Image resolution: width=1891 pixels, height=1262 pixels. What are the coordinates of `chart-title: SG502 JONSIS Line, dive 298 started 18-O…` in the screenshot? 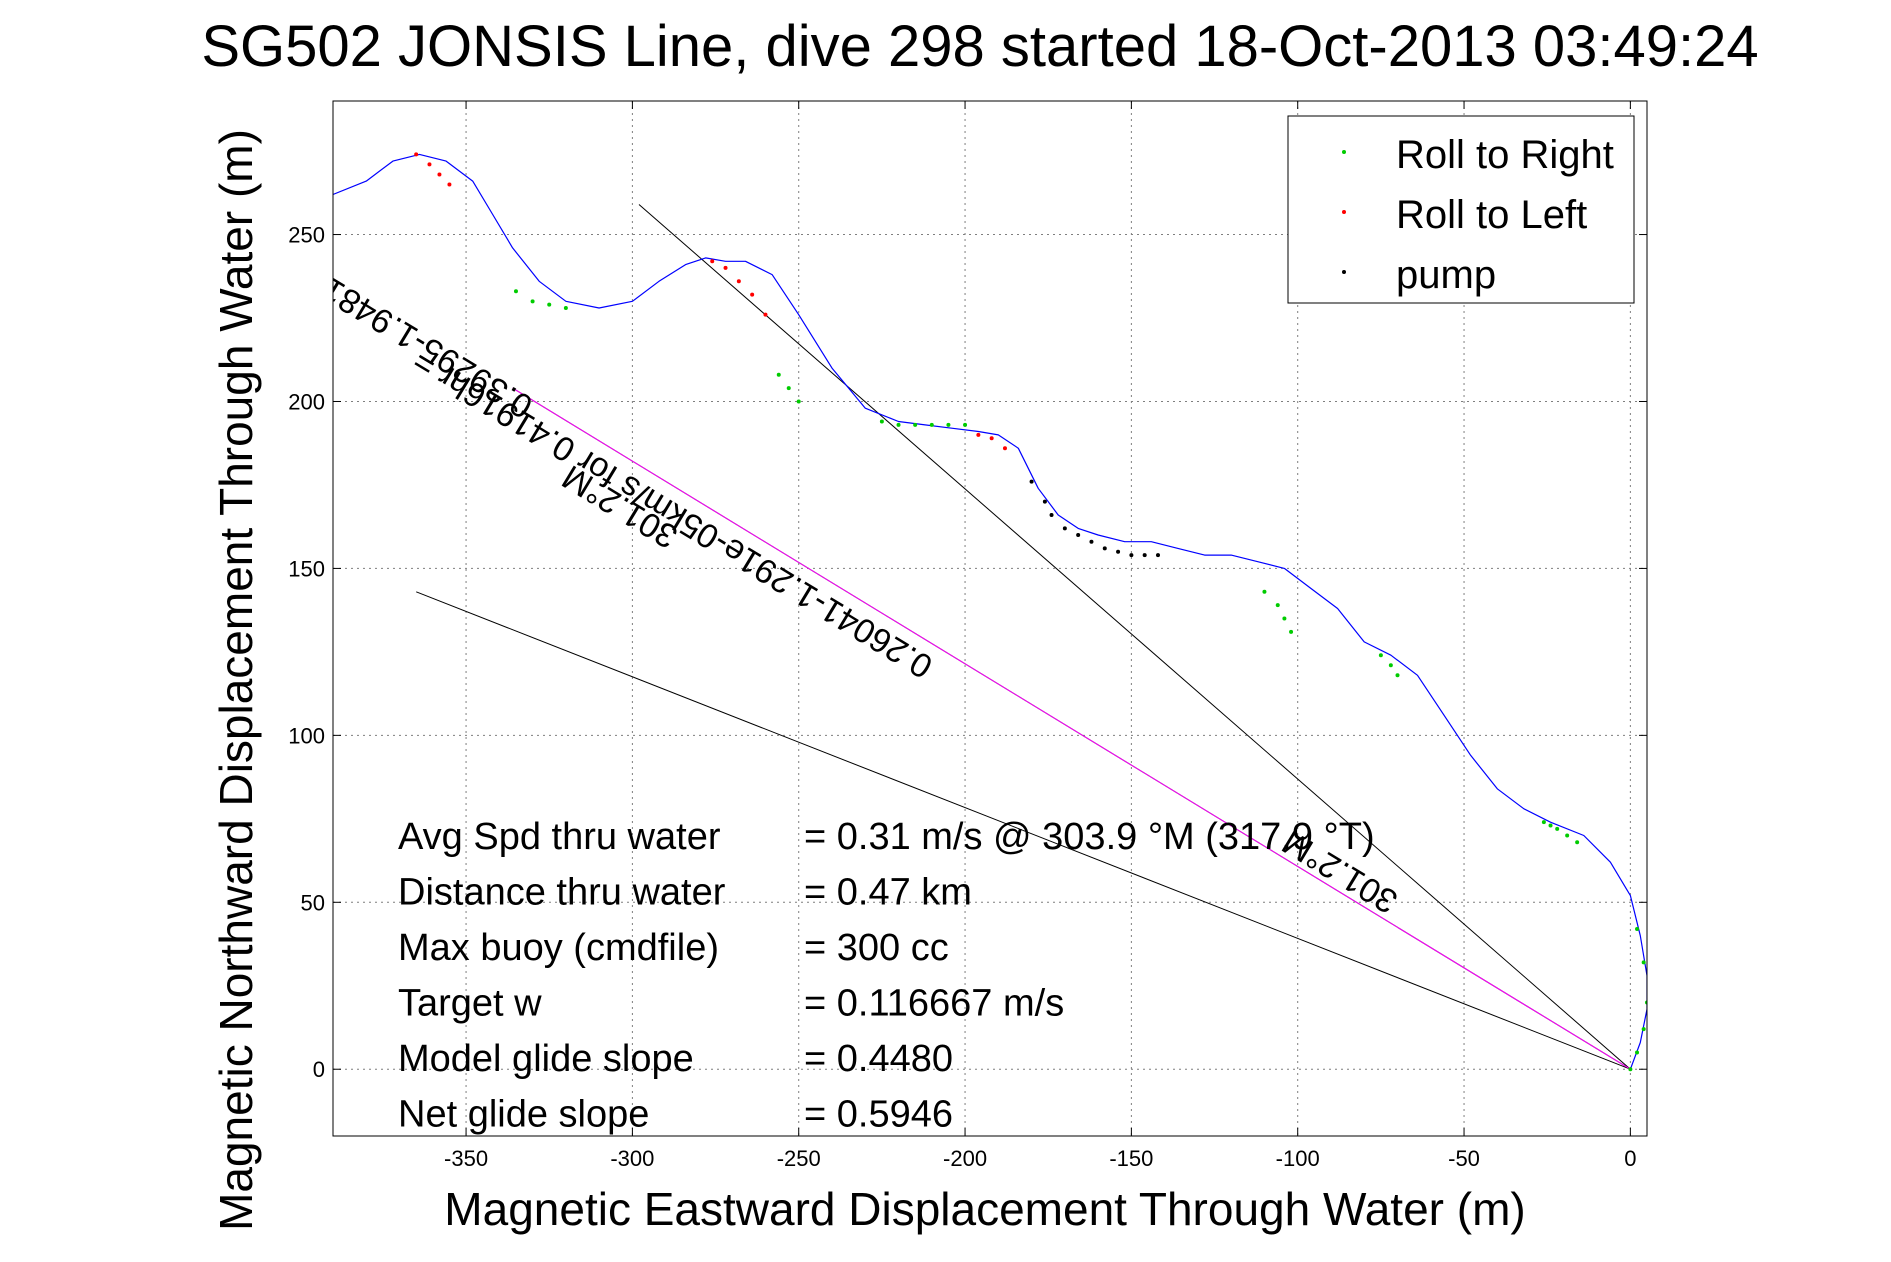 It's located at (979, 46).